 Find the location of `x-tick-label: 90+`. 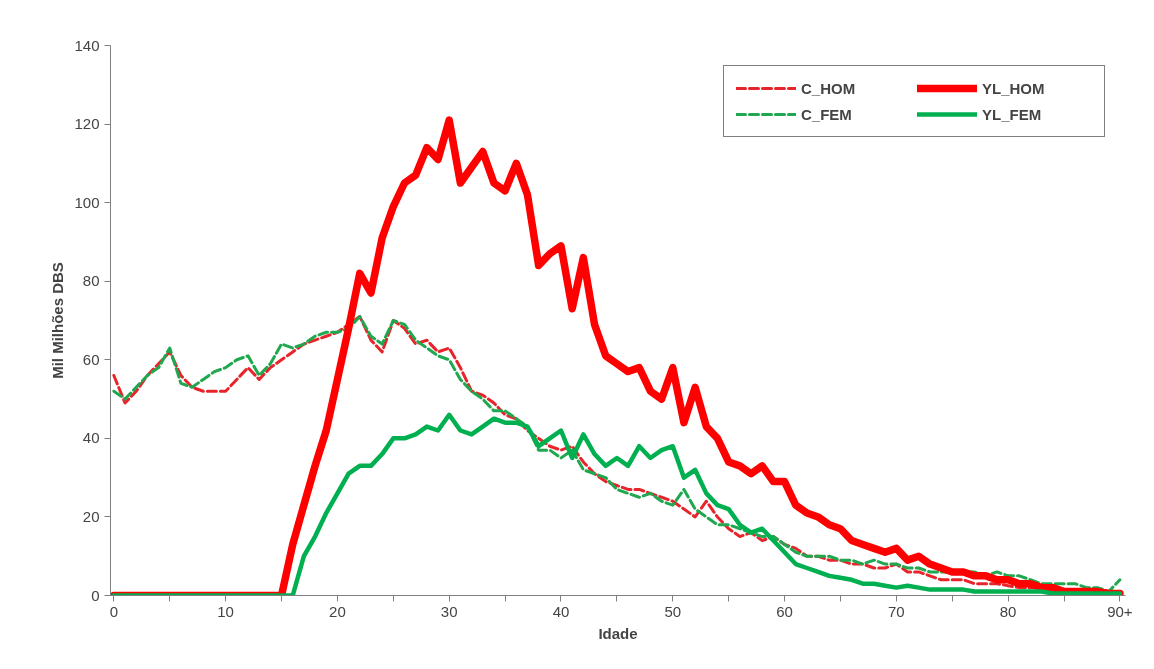

x-tick-label: 90+ is located at coordinates (1120, 611).